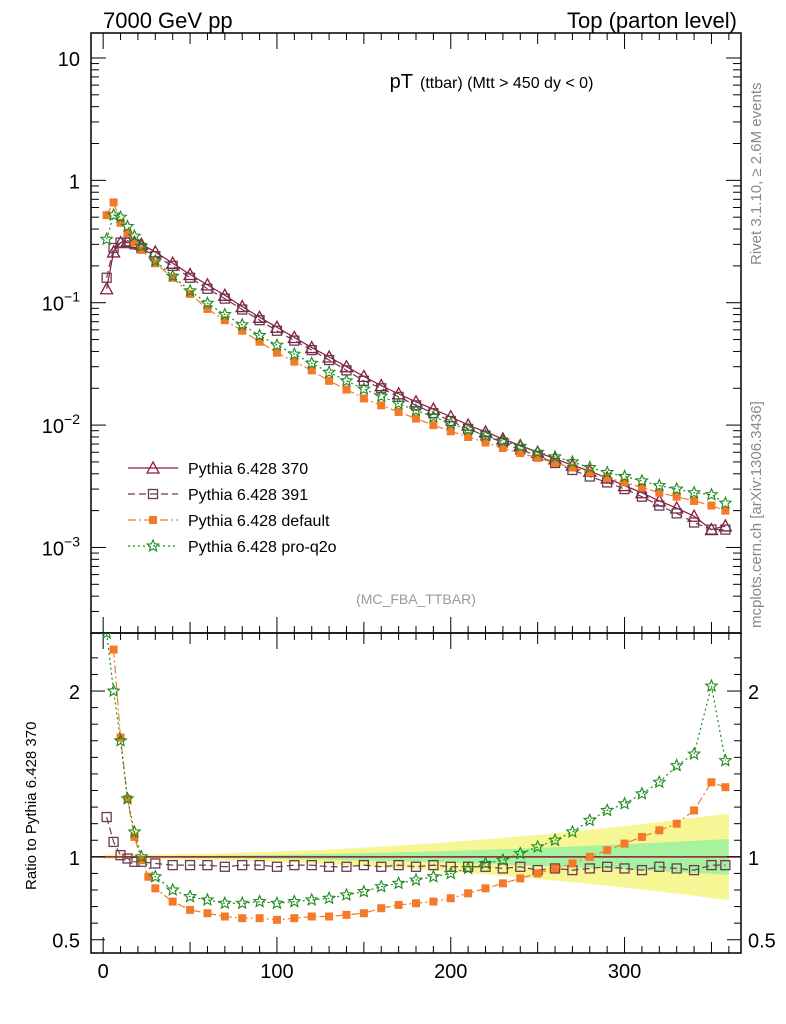 This screenshot has height=1024, width=786. What do you see at coordinates (370, 972) in the screenshot?
I see `xaxis-labels: 0 100 200 300` at bounding box center [370, 972].